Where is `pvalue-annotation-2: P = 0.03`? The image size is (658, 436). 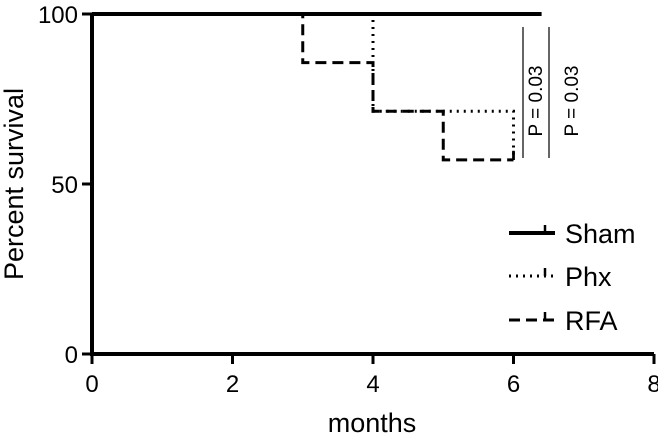 pvalue-annotation-2: P = 0.03 is located at coordinates (572, 101).